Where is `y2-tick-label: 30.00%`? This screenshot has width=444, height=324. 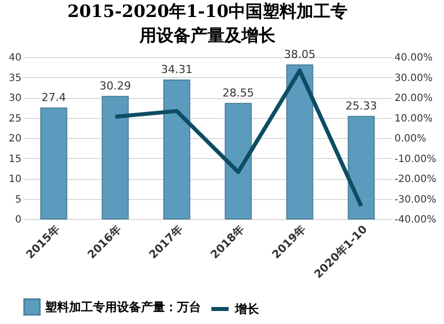 y2-tick-label: 30.00% is located at coordinates (413, 78).